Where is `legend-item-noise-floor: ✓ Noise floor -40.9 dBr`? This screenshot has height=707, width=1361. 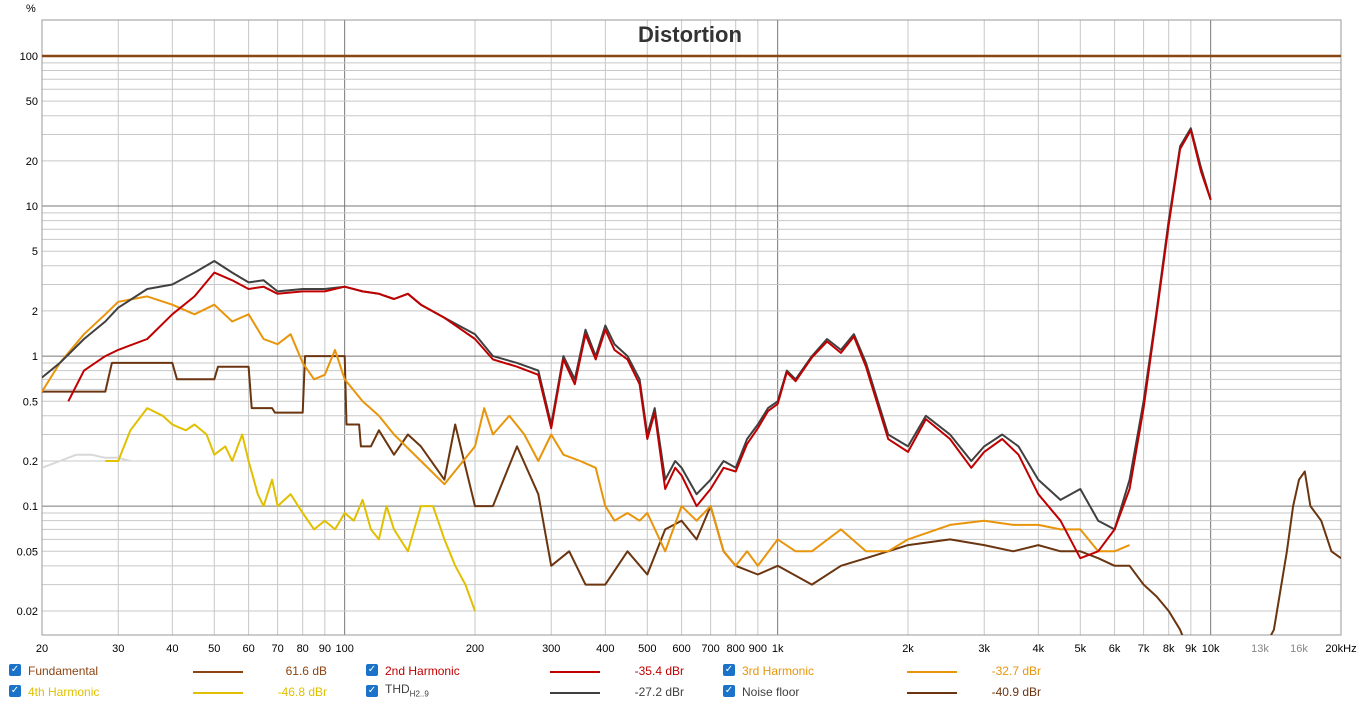 legend-item-noise-floor: ✓ Noise floor -40.9 dBr is located at coordinates (894, 691).